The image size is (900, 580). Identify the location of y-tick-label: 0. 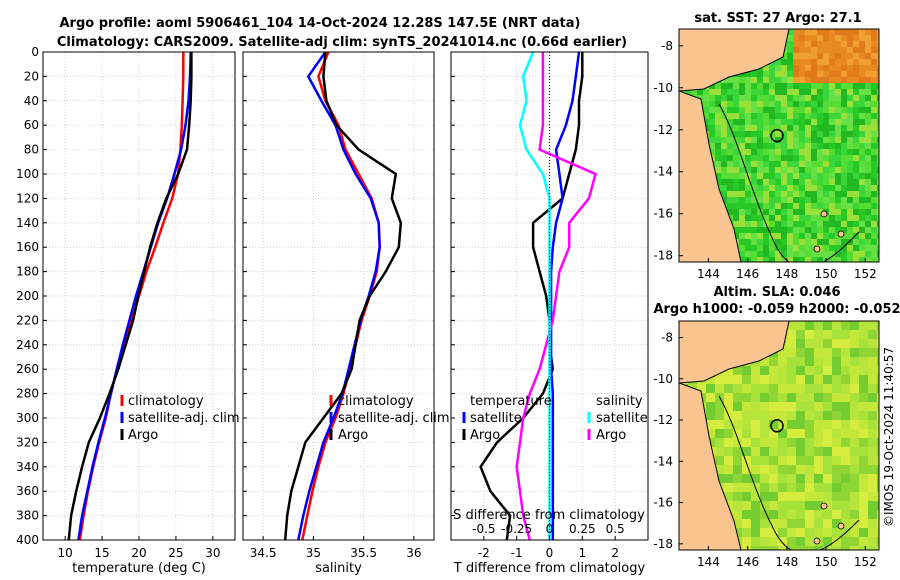
(35, 52).